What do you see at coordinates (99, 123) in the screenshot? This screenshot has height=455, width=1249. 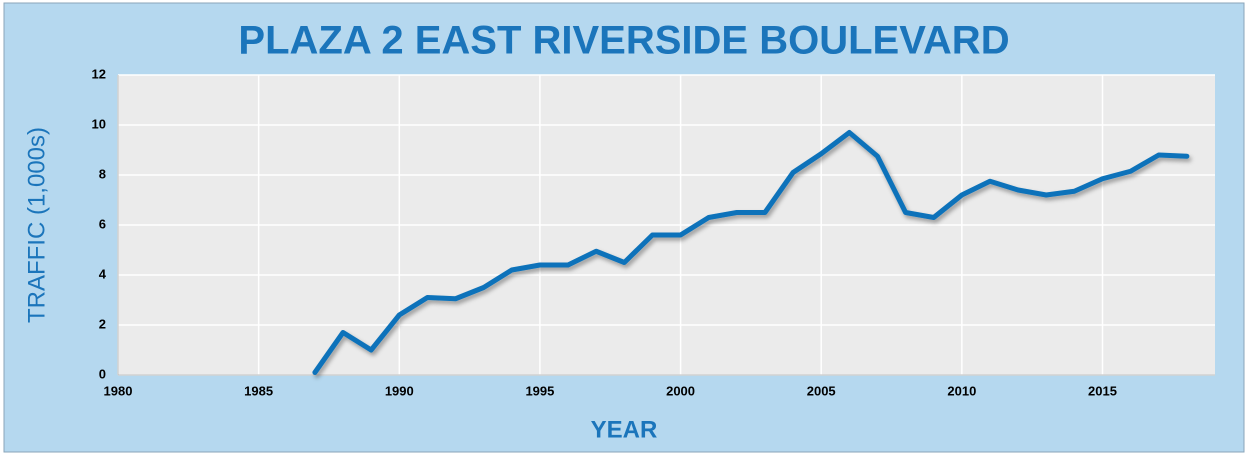 I see `y-tick-label: 10` at bounding box center [99, 123].